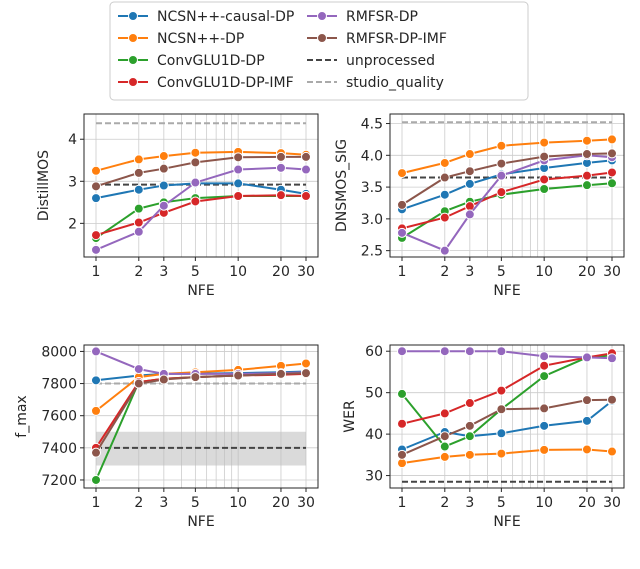 This screenshot has width=640, height=569. I want to click on legend-item-ncsn-dp: NCSN++-DP, so click(181, 39).